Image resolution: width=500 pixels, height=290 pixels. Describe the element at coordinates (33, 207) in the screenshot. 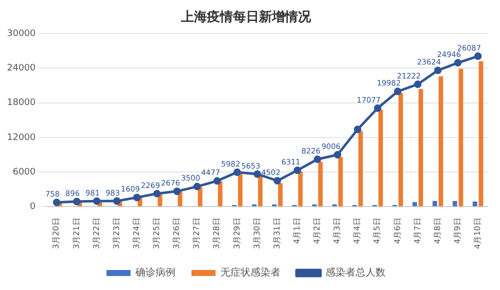

I see `y-tick-label: 0` at that location.